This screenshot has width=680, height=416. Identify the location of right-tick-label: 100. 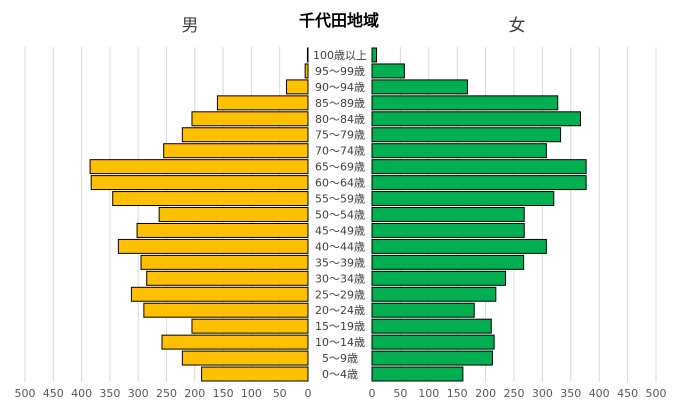
(428, 393).